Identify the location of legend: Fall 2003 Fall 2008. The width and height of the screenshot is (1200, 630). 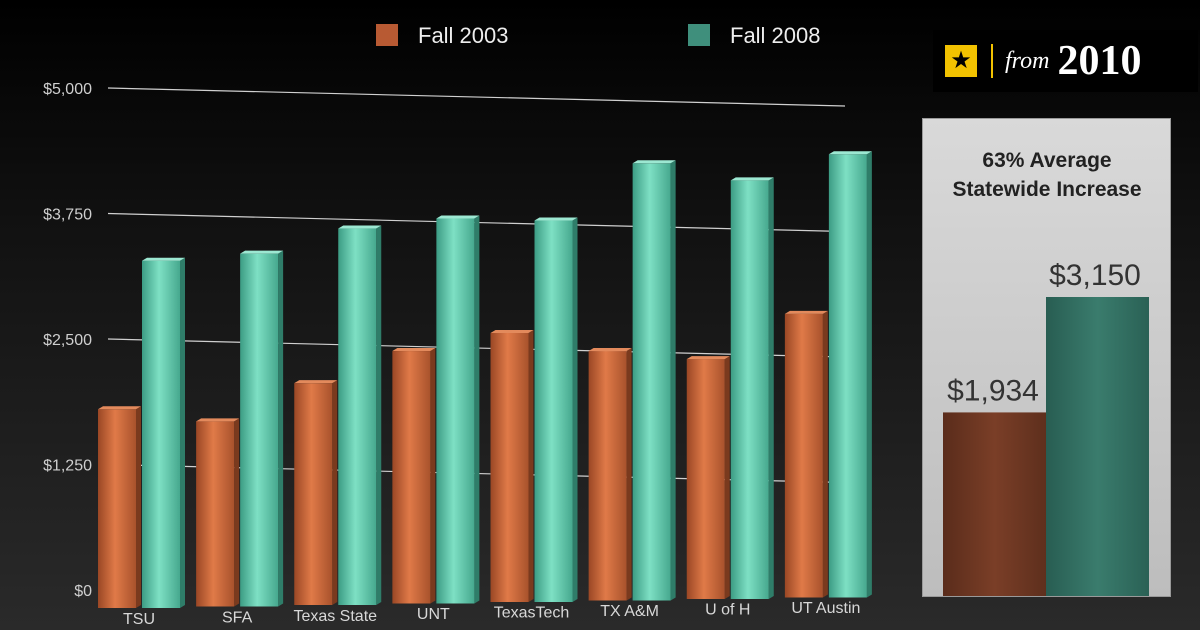
(598, 35).